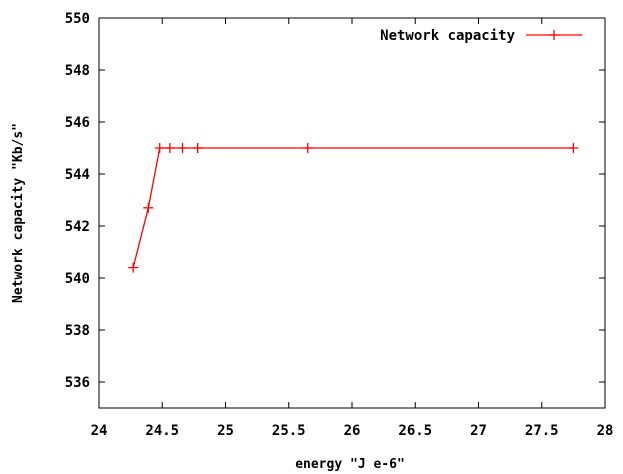 The height and width of the screenshot is (474, 623). What do you see at coordinates (18, 213) in the screenshot?
I see `y-axis-title: Network capacity "Kb/s"` at bounding box center [18, 213].